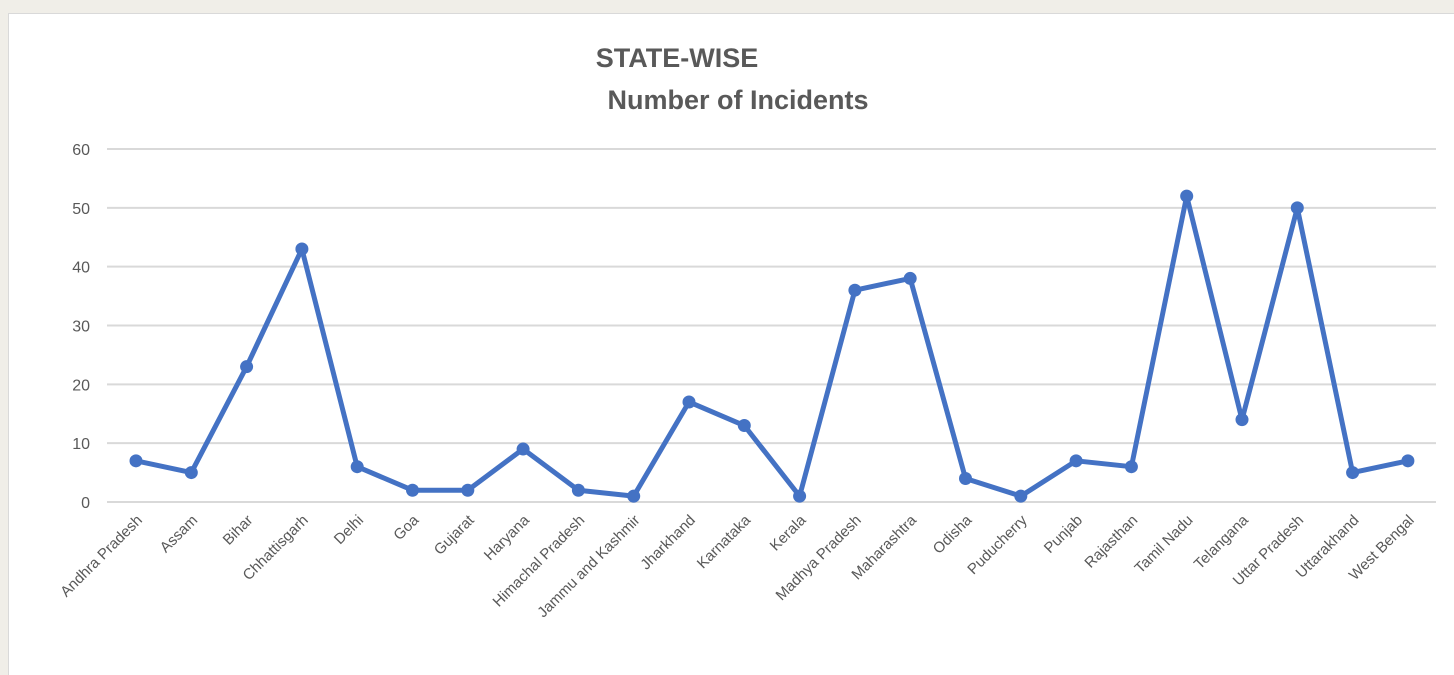 The height and width of the screenshot is (675, 1454). What do you see at coordinates (507, 537) in the screenshot?
I see `x-tick-label: Haryana` at bounding box center [507, 537].